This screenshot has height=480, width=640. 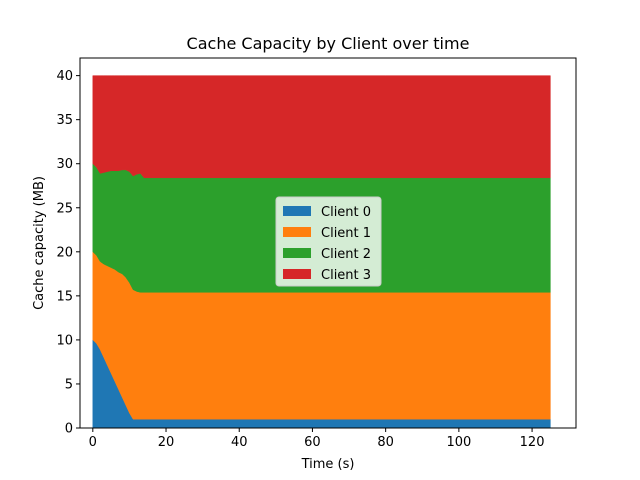 I want to click on y-tick-label: 15, so click(x=64, y=296).